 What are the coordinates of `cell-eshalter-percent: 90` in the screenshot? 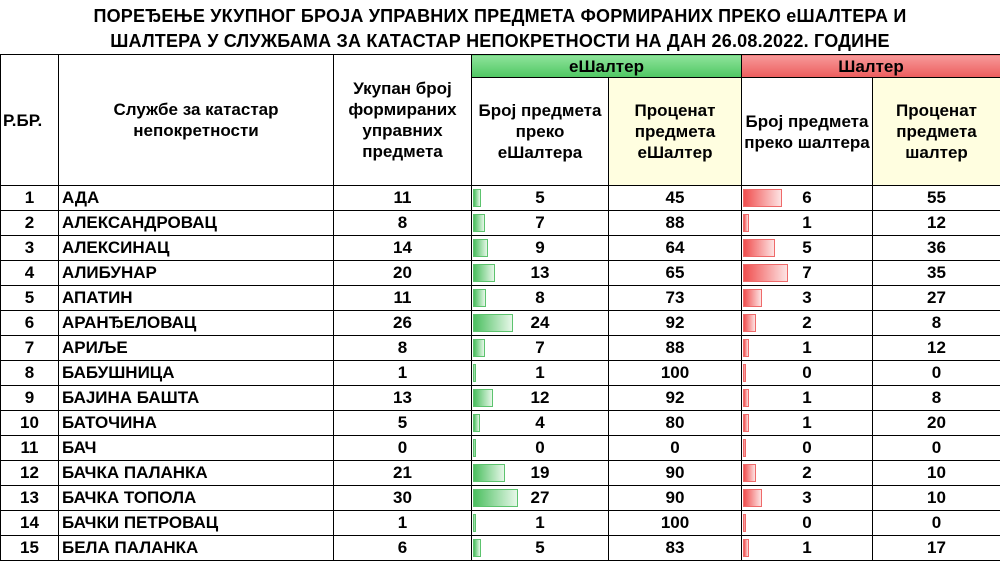 It's located at (675, 473).